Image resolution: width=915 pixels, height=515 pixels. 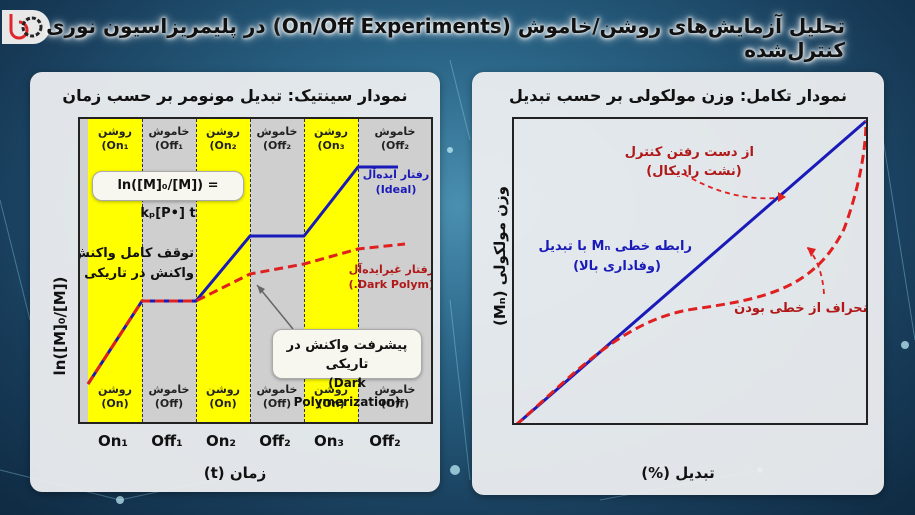 I want to click on logo-icon, so click(x=26, y=27).